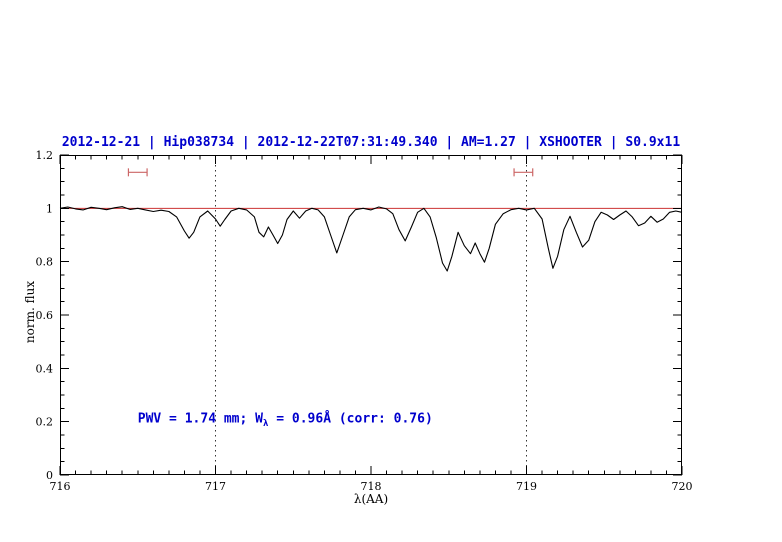 The image size is (782, 542). What do you see at coordinates (371, 486) in the screenshot?
I see `x-tick-label: 718` at bounding box center [371, 486].